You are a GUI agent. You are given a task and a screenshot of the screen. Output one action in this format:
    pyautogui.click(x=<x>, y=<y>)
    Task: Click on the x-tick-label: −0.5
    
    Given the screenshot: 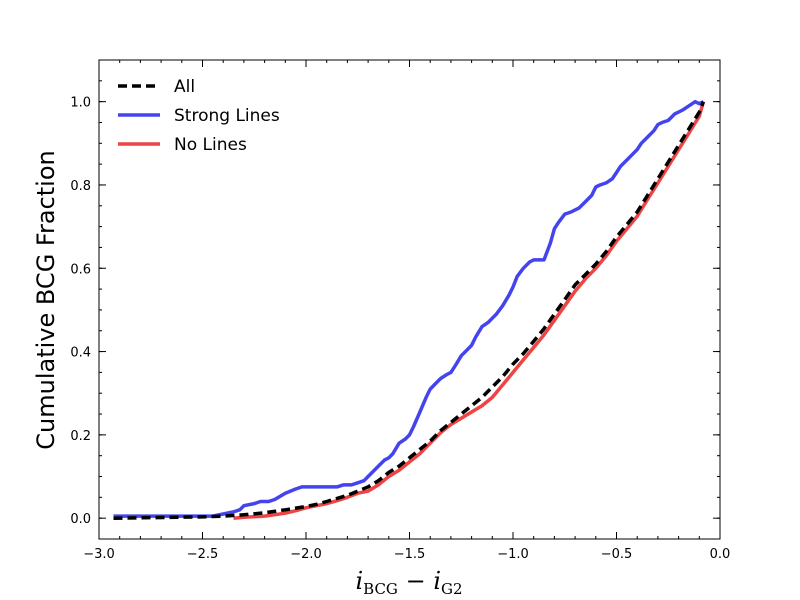 What is the action you would take?
    pyautogui.click(x=617, y=554)
    